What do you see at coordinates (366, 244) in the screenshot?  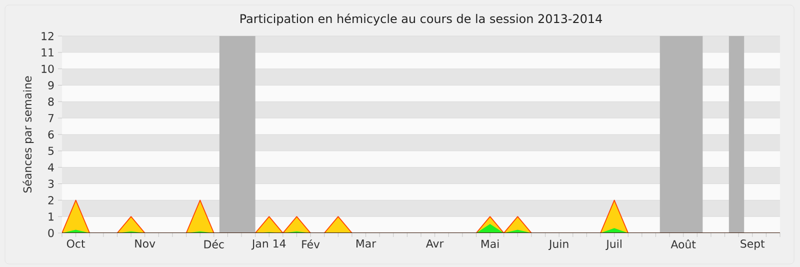 I see `x-tick-label: Mar` at bounding box center [366, 244].